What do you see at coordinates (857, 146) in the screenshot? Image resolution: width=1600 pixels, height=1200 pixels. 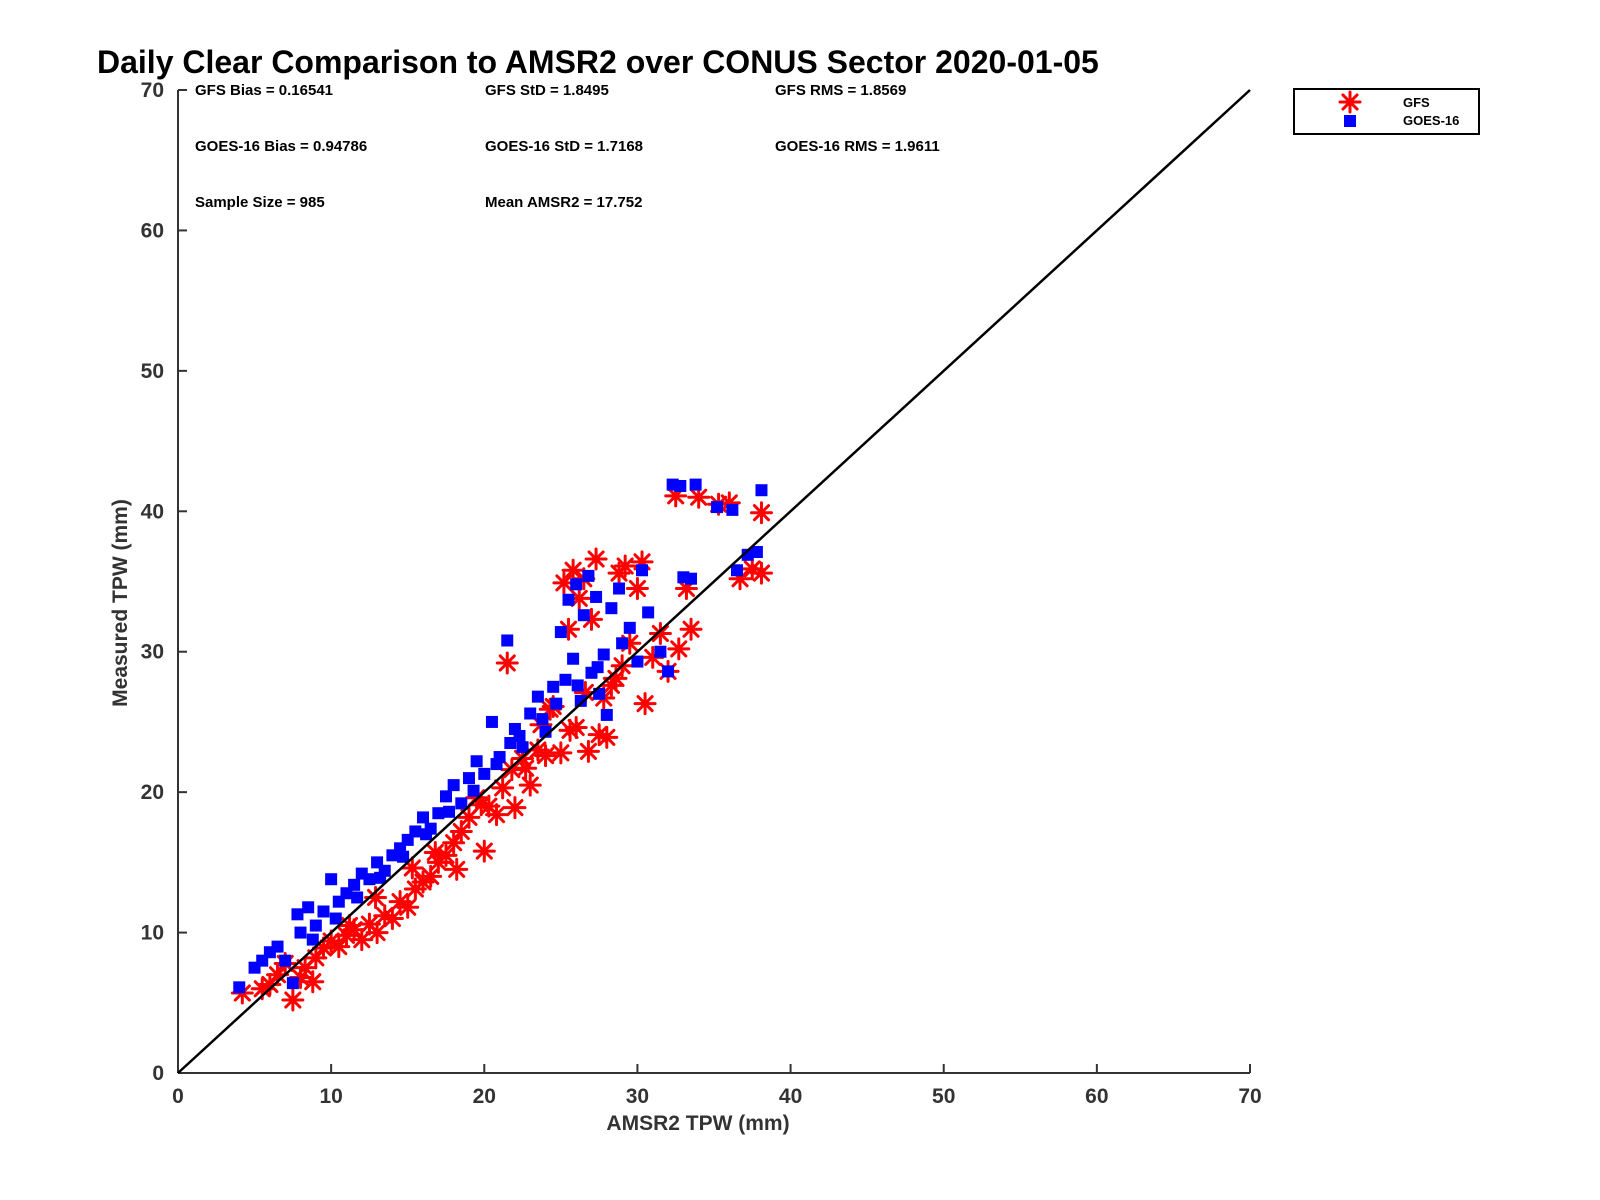 I see `stat-goes16-rms: GOES-16 RMS = 1.9611` at bounding box center [857, 146].